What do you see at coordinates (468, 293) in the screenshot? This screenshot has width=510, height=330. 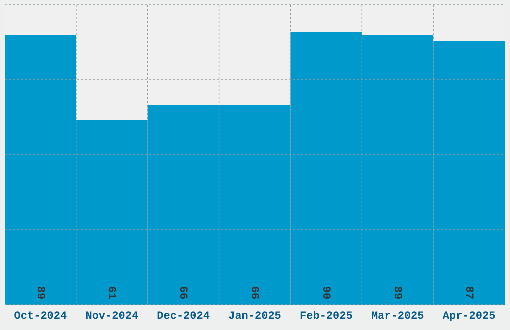 I see `data-label: 87` at bounding box center [468, 293].